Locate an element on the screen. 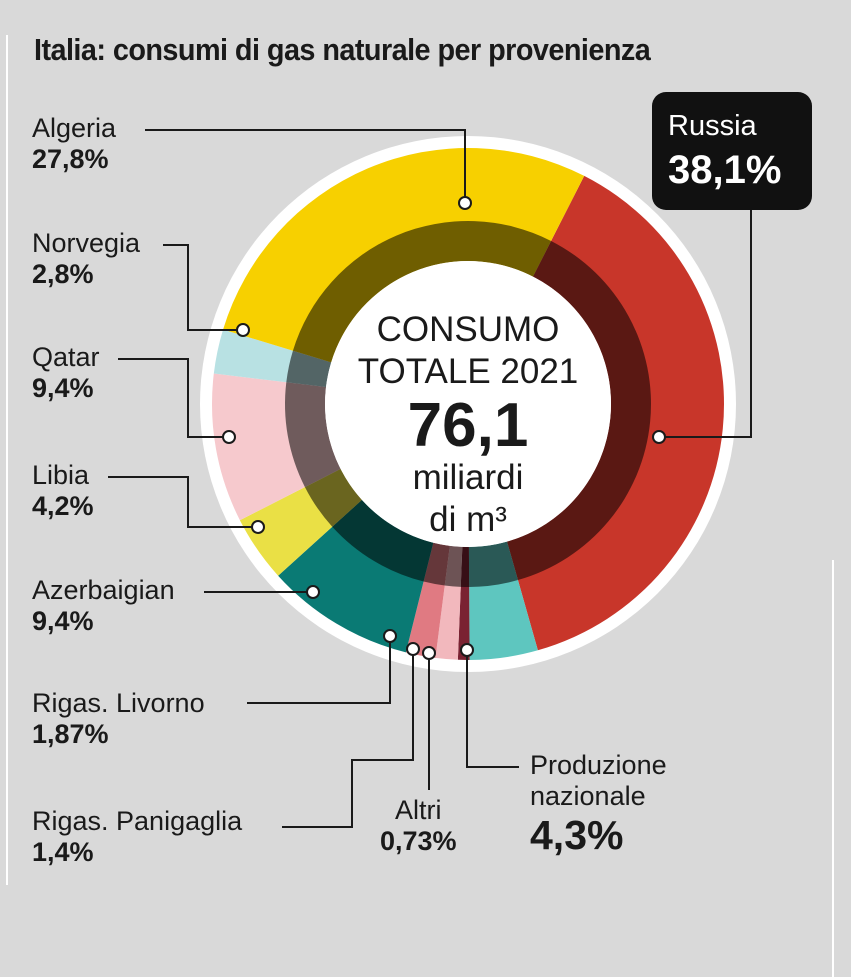  label-panigaglia: Rigas. Panigaglia 1,4% is located at coordinates (137, 837).